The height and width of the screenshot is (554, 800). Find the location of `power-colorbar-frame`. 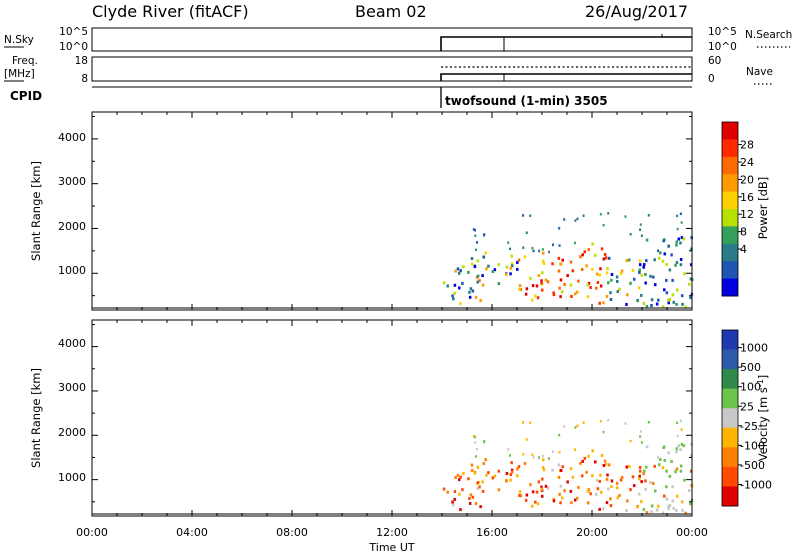

power-colorbar-frame is located at coordinates (730, 209).